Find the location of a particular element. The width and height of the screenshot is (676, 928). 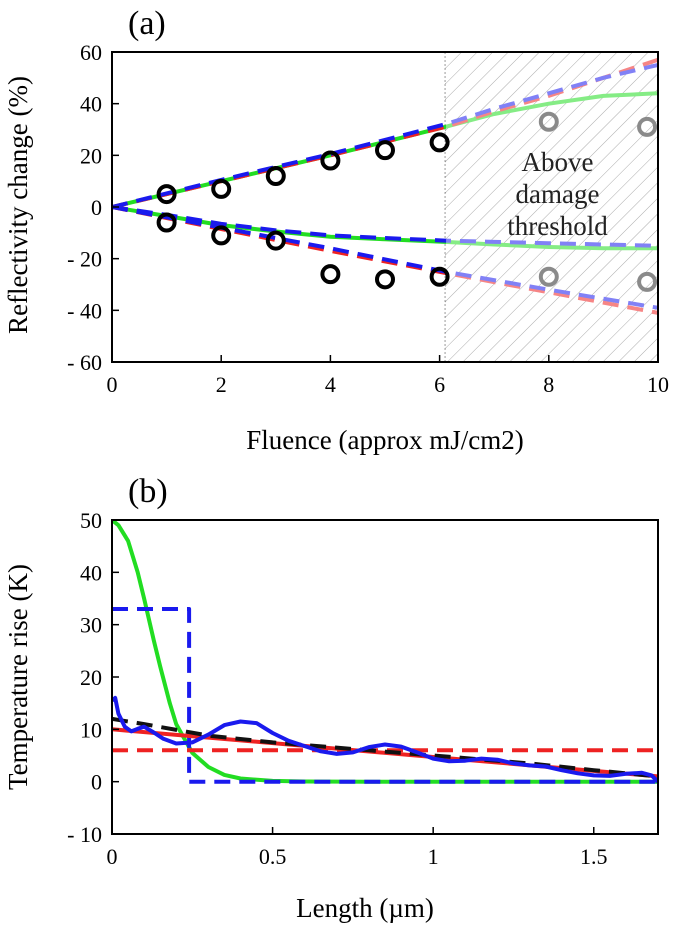

x-tick-label-b: 1.5 is located at coordinates (594, 856).